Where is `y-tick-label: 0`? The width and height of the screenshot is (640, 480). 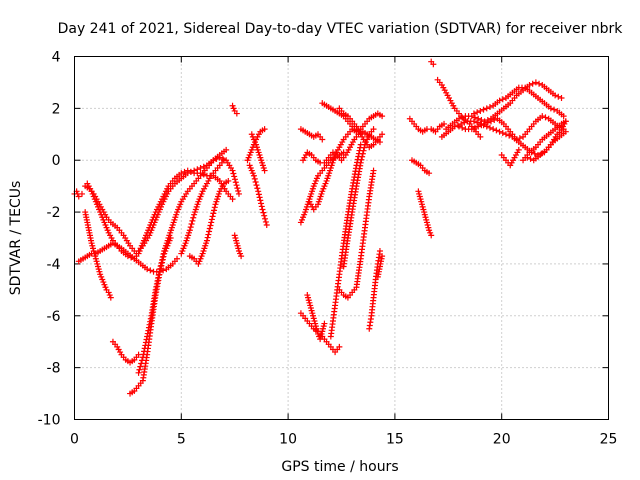
y-tick-label: 0 is located at coordinates (56, 161).